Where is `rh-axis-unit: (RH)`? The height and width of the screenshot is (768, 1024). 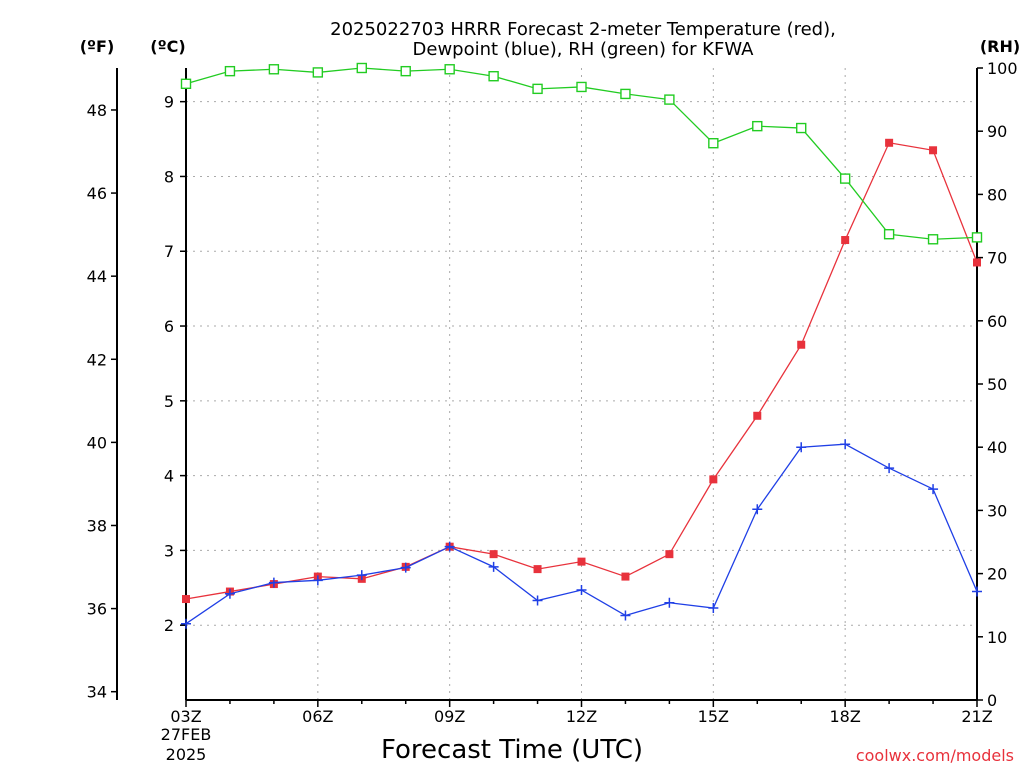
rh-axis-unit: (RH) is located at coordinates (1000, 46).